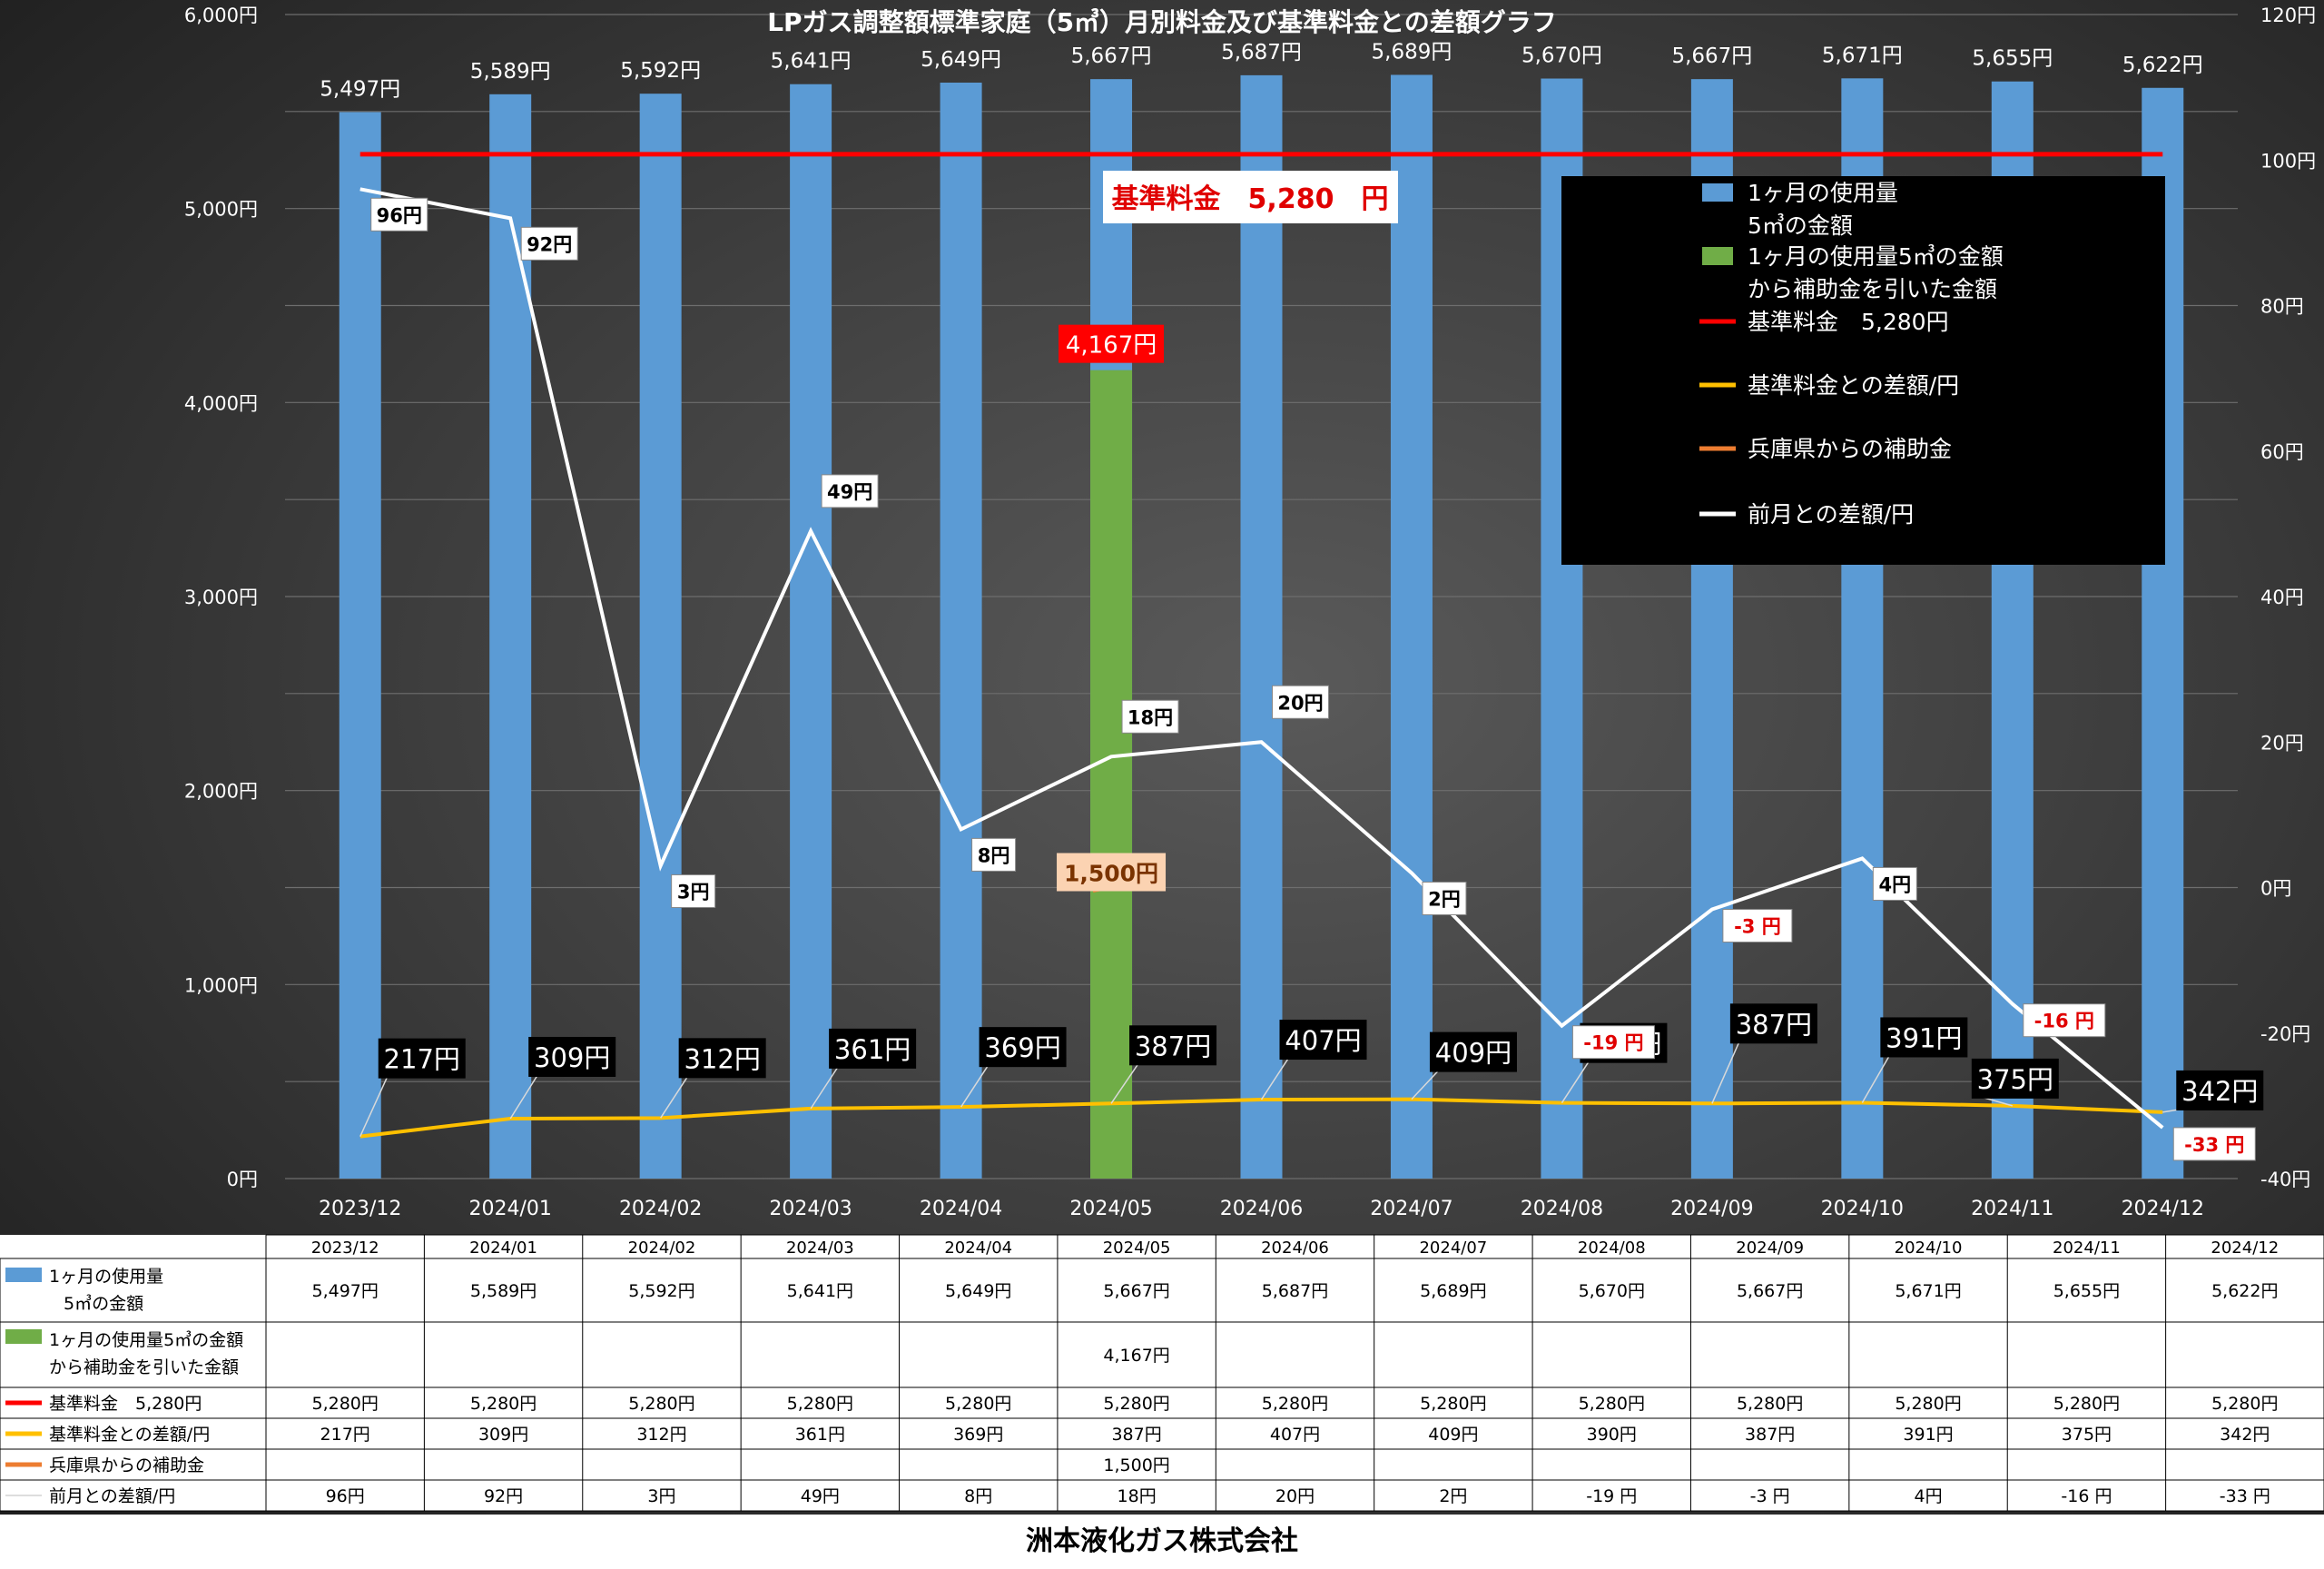  Describe the element at coordinates (144, 1367) in the screenshot. I see `table-row-label: から補助金を引いた金額` at that location.